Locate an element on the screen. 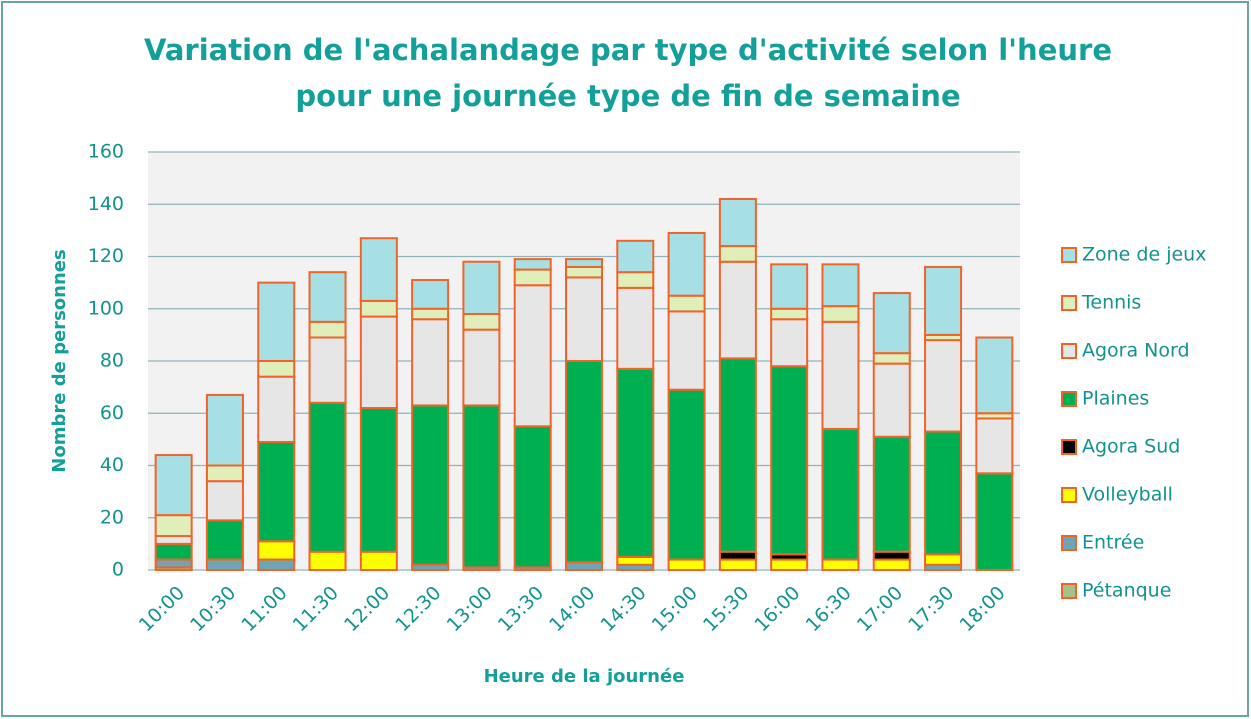 The image size is (1251, 719). legend-label: Entrée is located at coordinates (1113, 543).